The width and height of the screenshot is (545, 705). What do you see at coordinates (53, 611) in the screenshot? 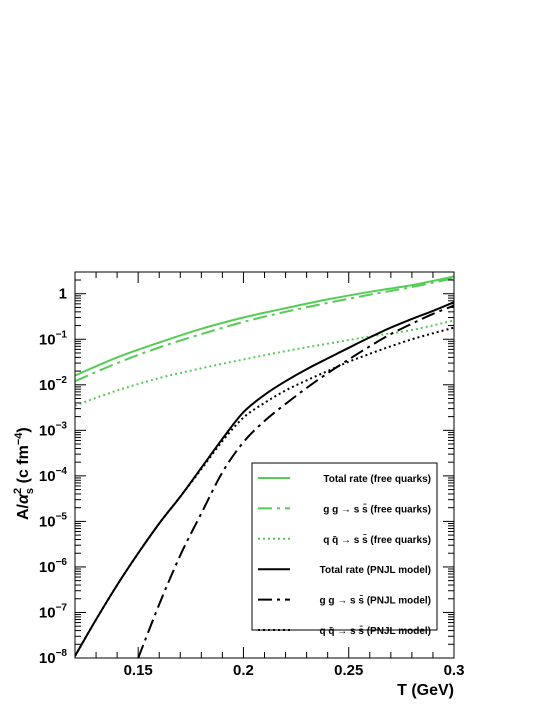
I see `y-tick-label: 10⁻⁷` at bounding box center [53, 611].